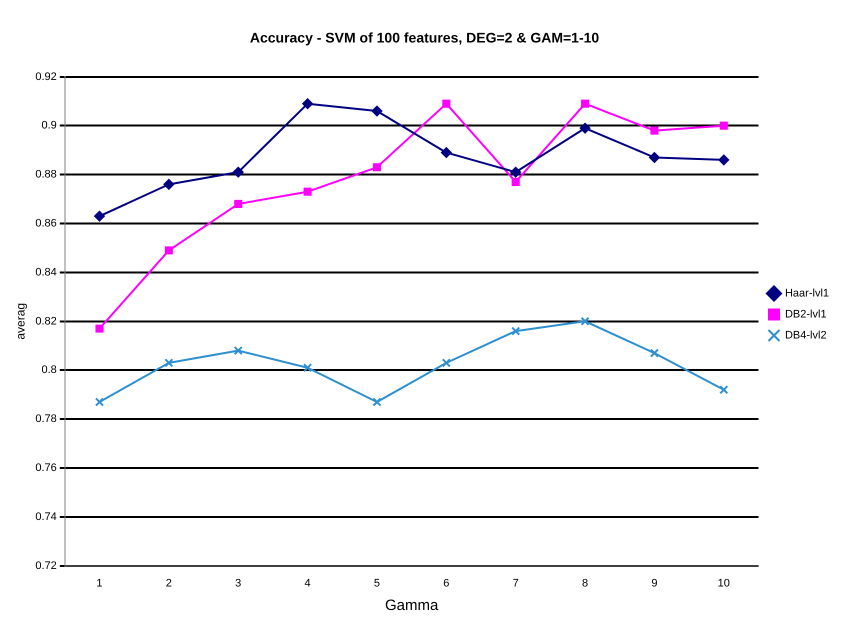 The width and height of the screenshot is (849, 629). What do you see at coordinates (49, 370) in the screenshot?
I see `y-tick-label: 0.8` at bounding box center [49, 370].